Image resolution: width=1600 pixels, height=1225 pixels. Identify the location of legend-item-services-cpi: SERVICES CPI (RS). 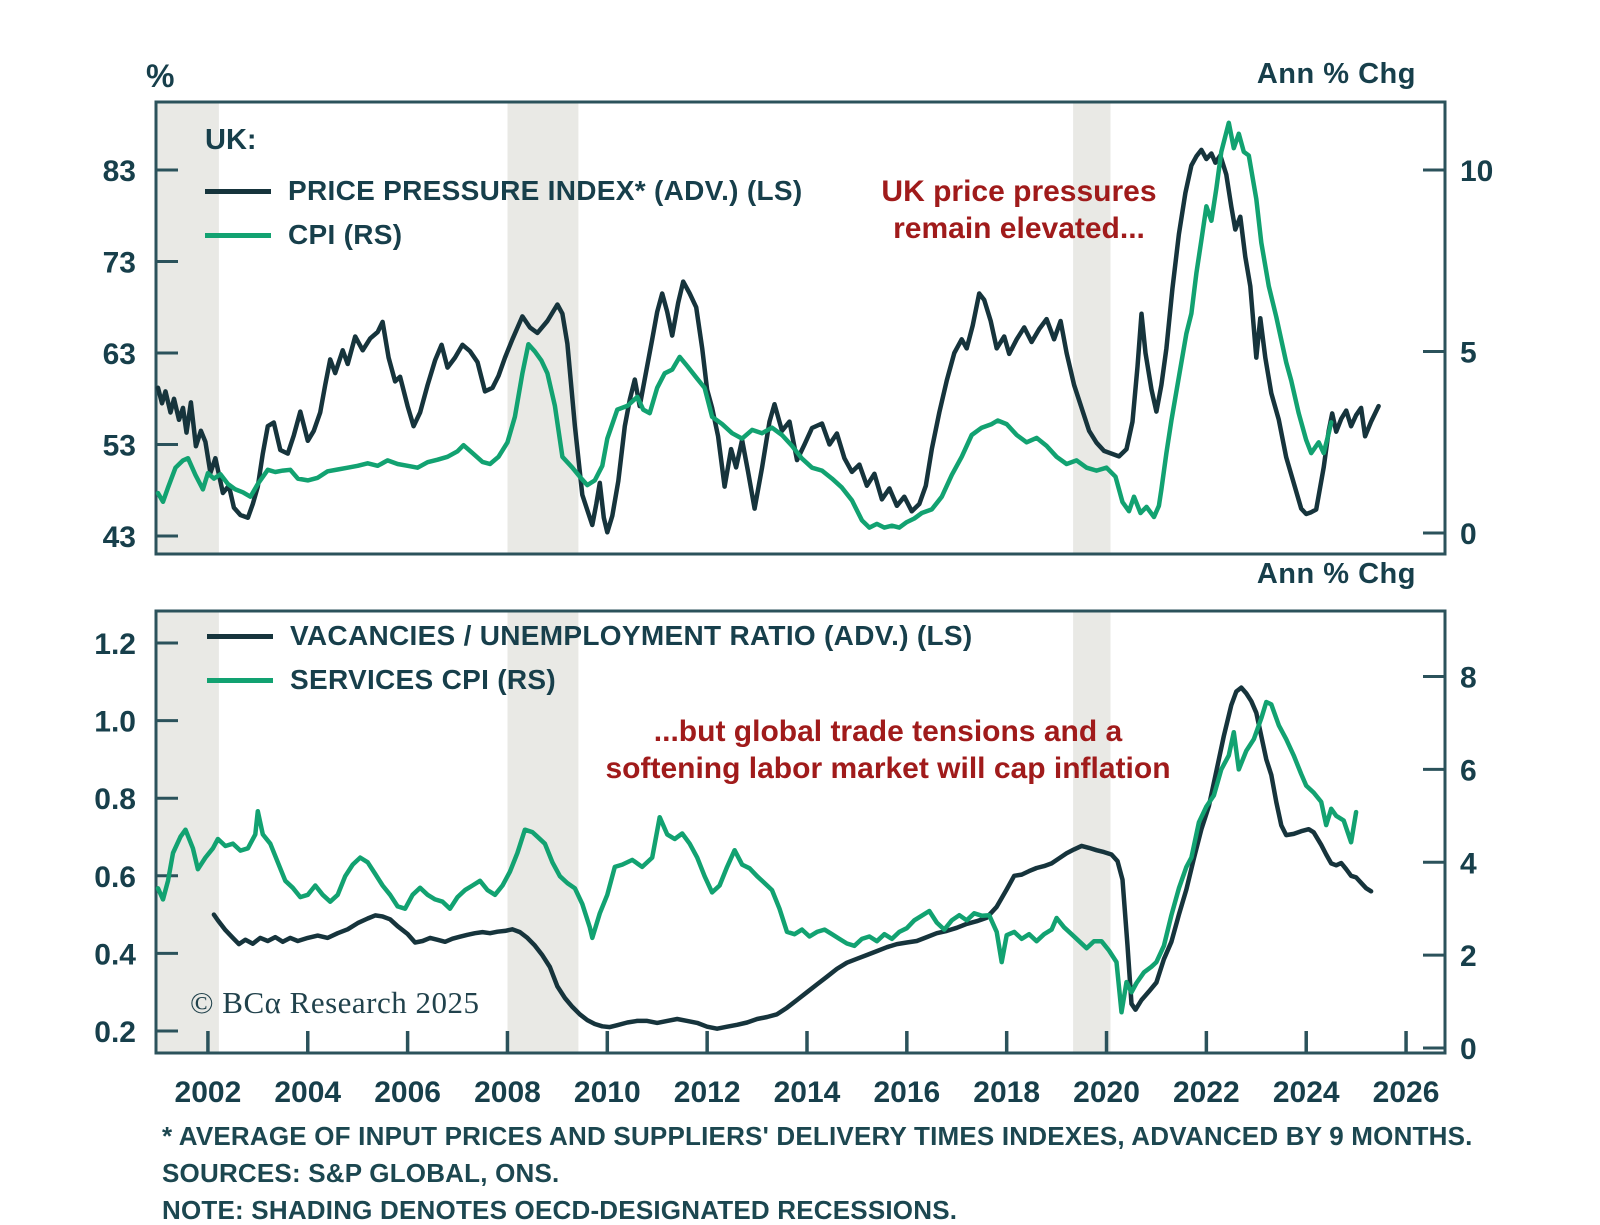
(590, 680).